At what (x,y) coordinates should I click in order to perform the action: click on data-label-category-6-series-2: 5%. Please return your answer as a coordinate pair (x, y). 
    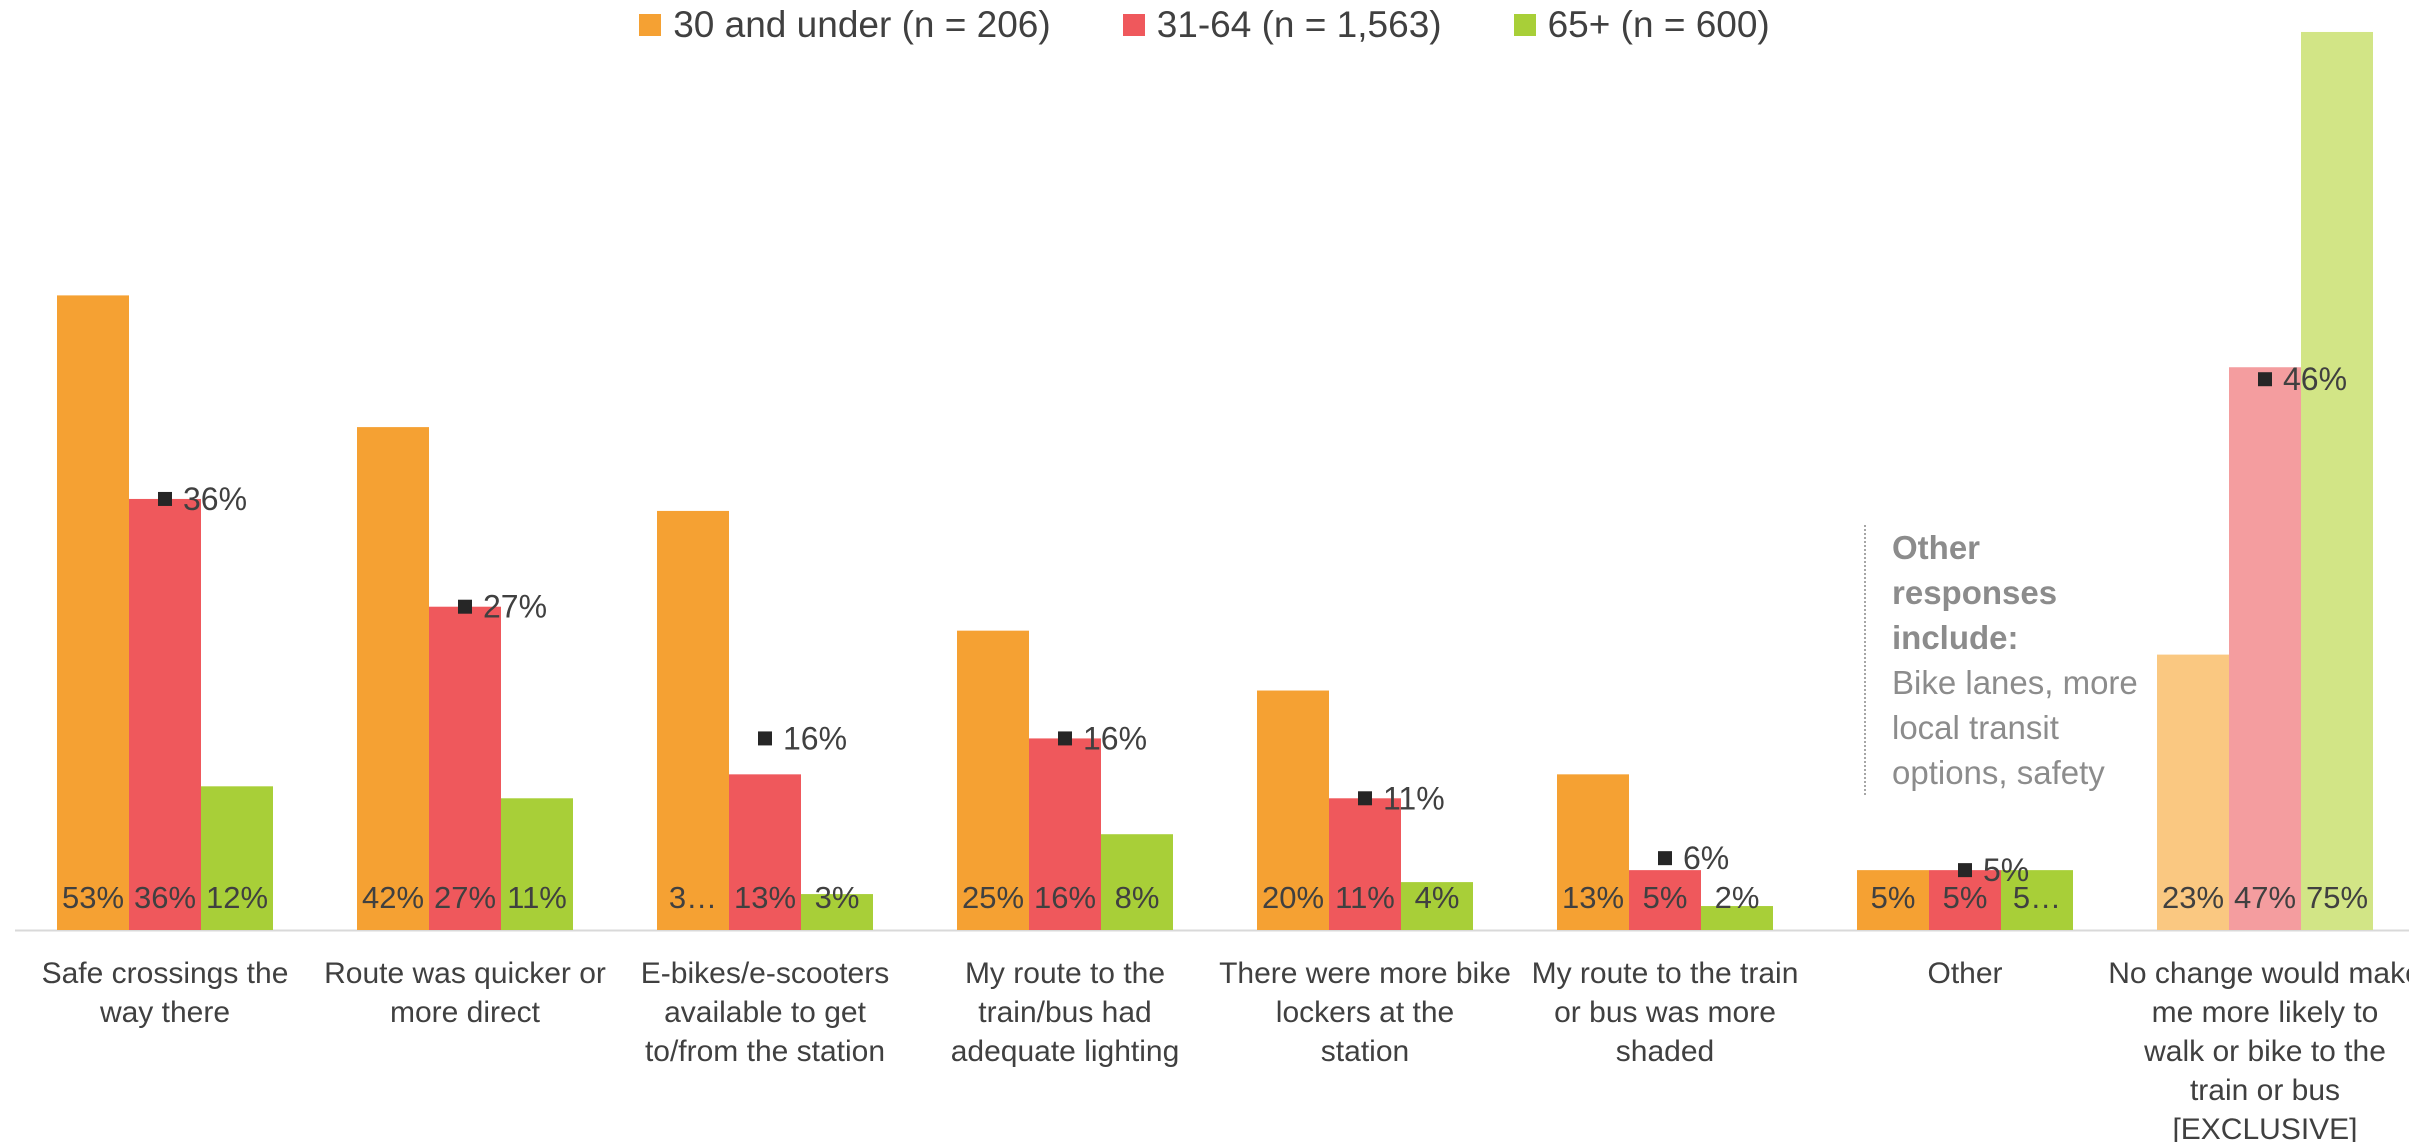
    Looking at the image, I should click on (1665, 897).